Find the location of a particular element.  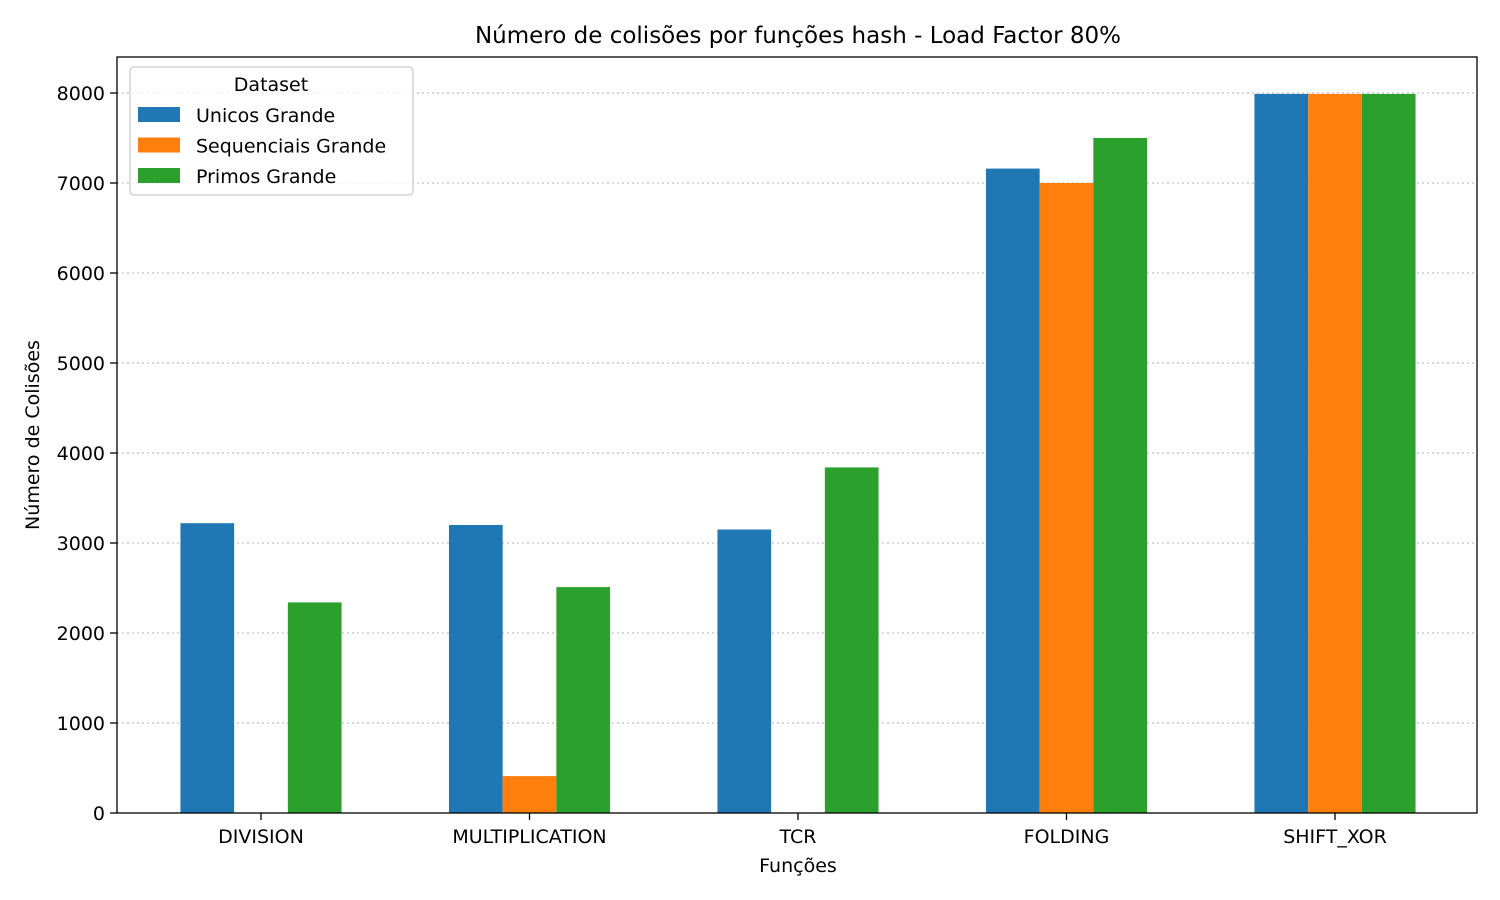

y-tick-label: 8000 is located at coordinates (81, 94).